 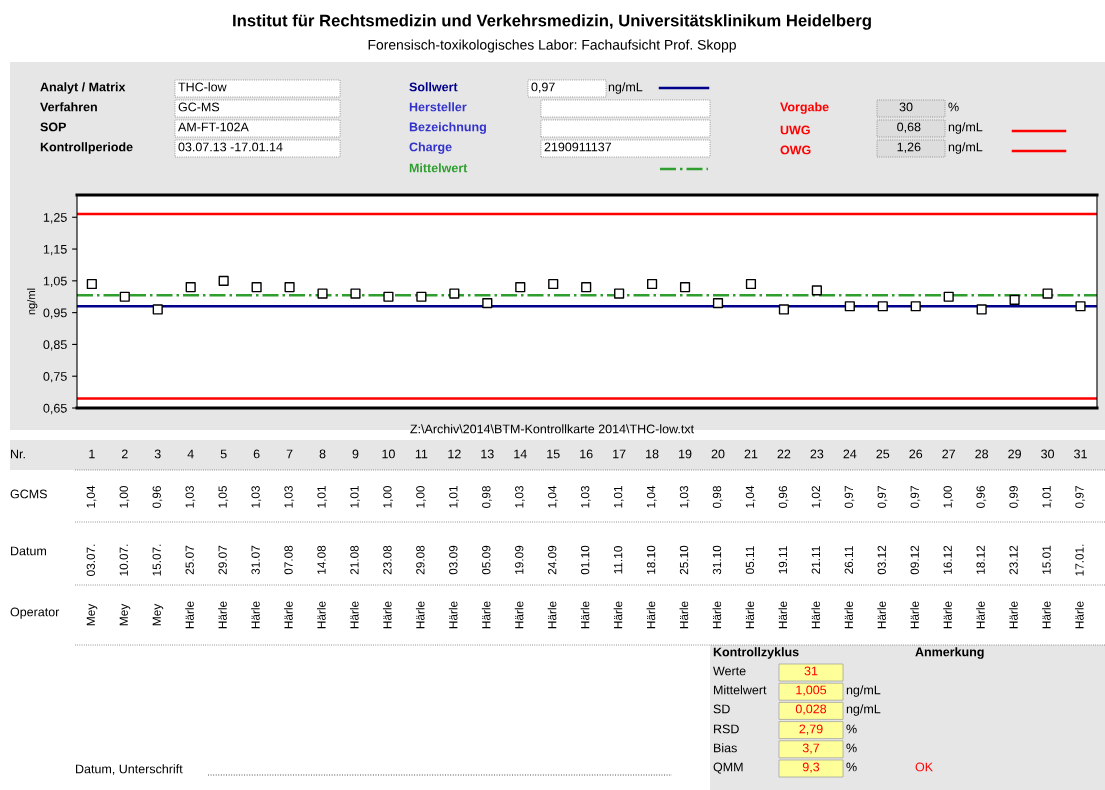 I want to click on x-tick-label: 7, so click(x=289, y=454).